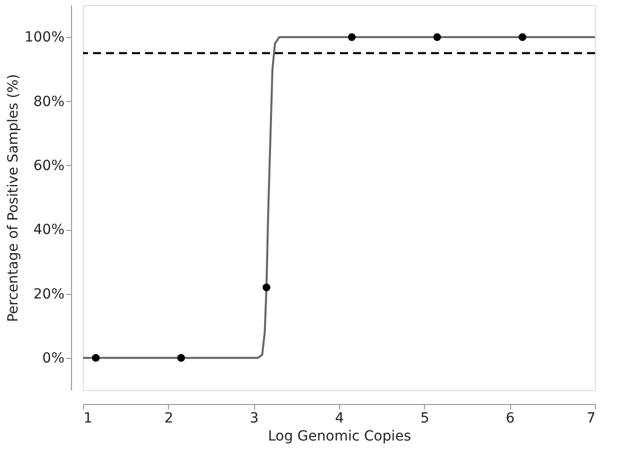 Image resolution: width=634 pixels, height=474 pixels. I want to click on x-tick-label: 7, so click(591, 418).